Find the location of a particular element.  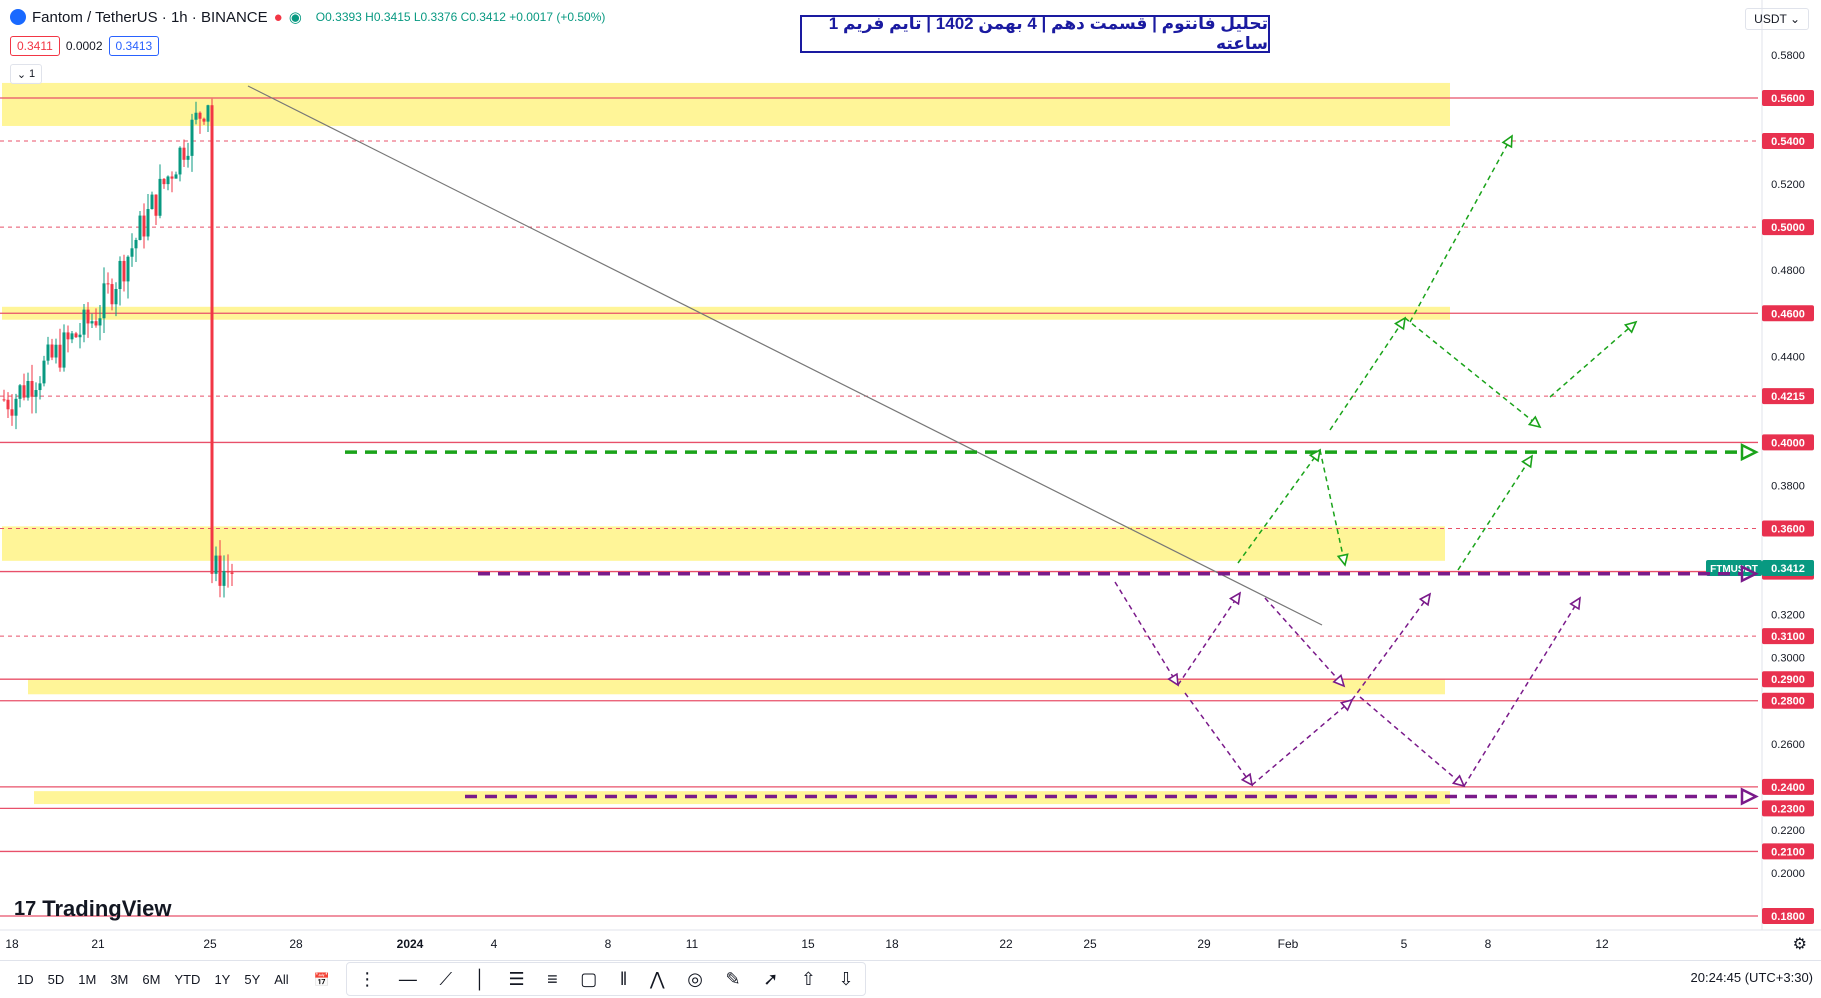

sell-price-button: 0.3411 is located at coordinates (35, 46).